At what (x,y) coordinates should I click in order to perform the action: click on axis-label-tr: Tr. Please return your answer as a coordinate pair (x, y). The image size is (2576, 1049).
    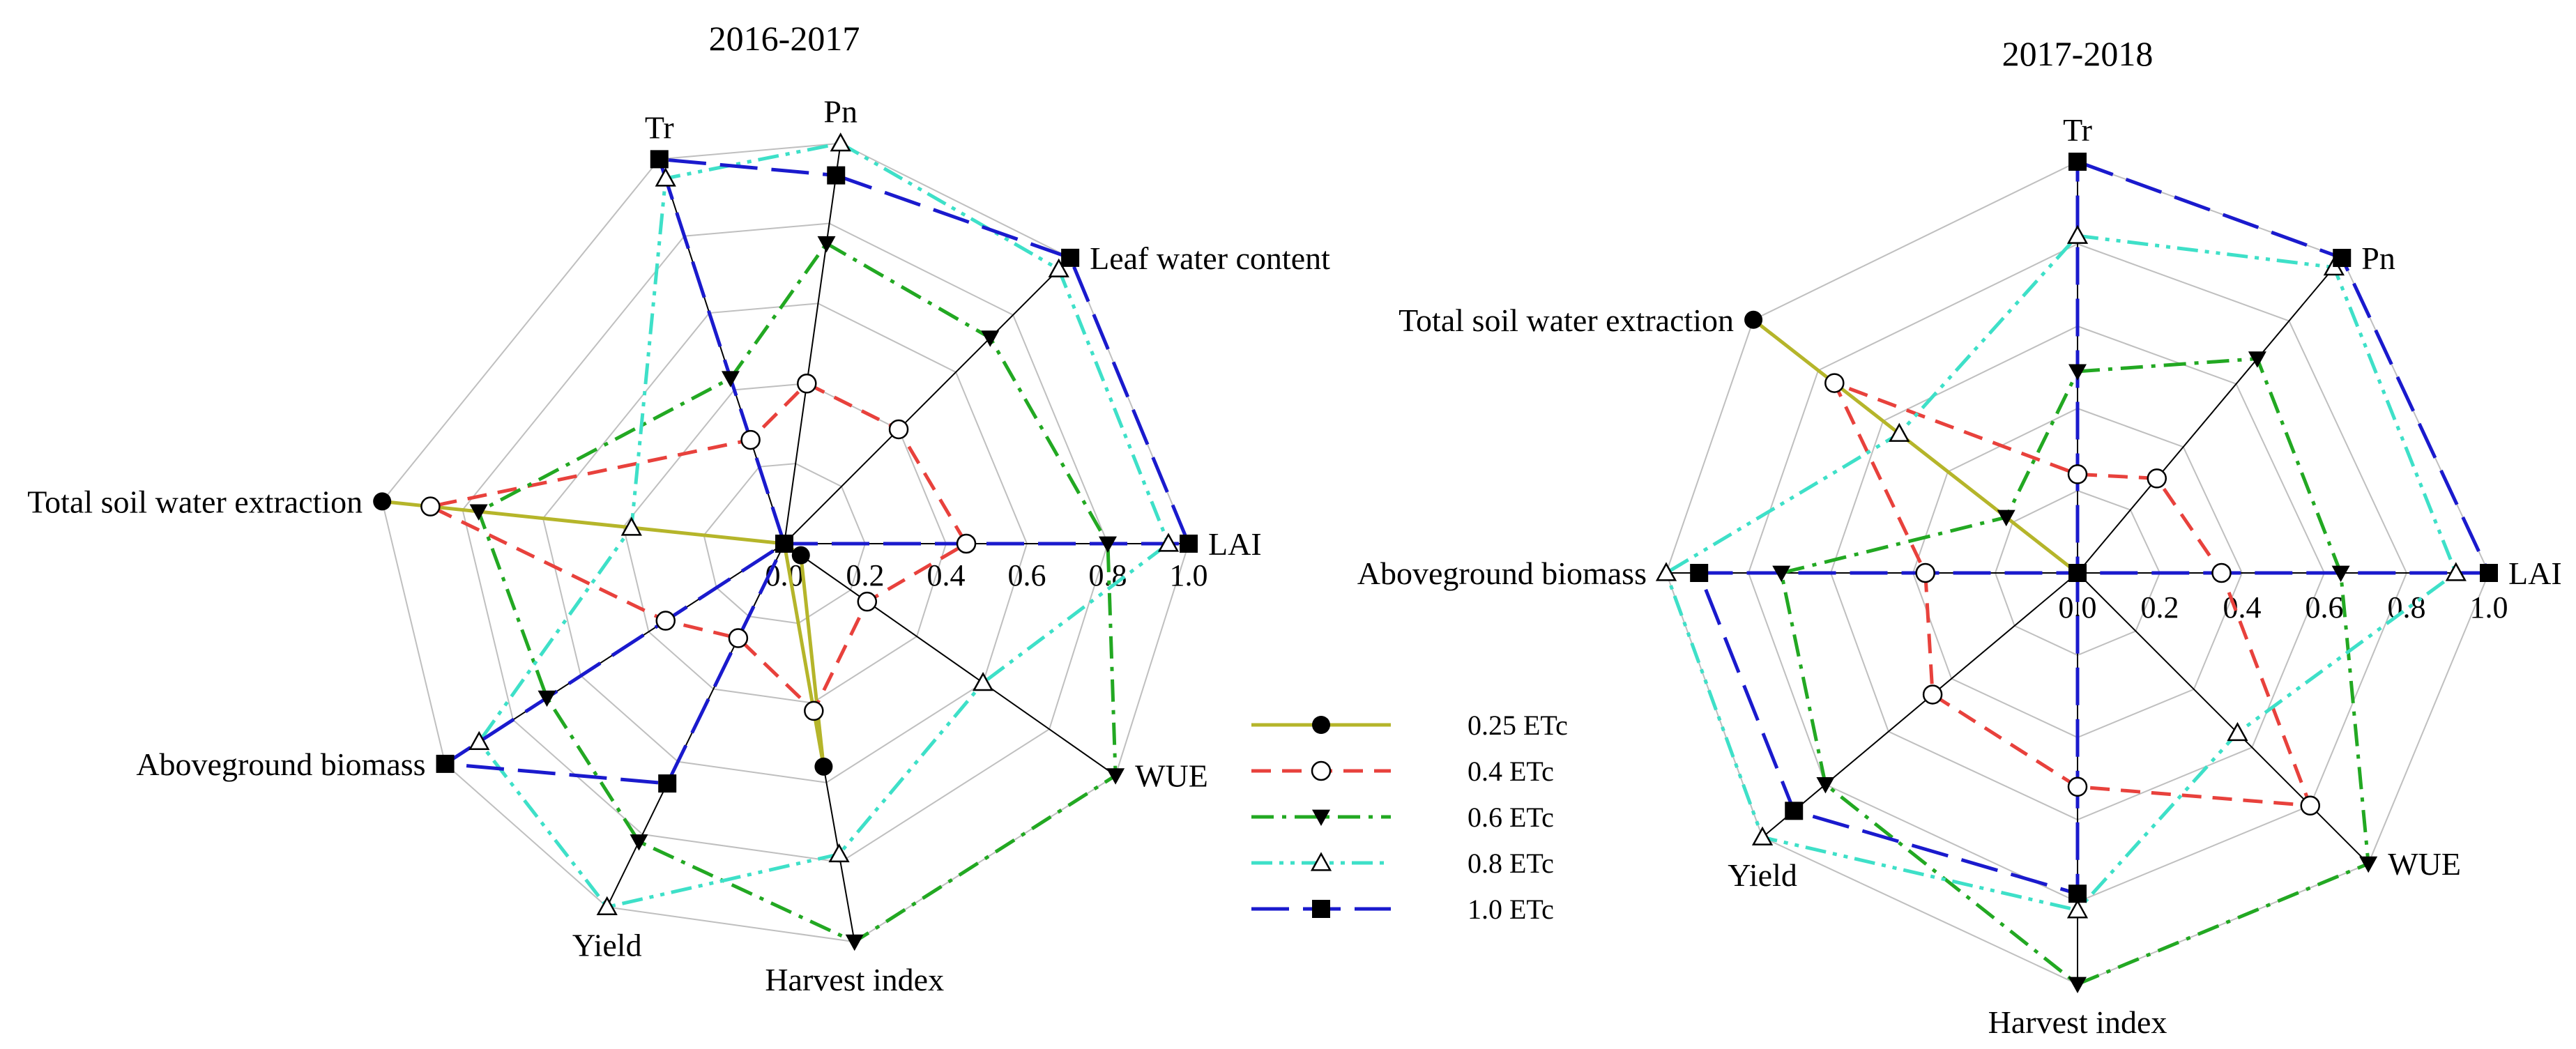
    Looking at the image, I should click on (659, 127).